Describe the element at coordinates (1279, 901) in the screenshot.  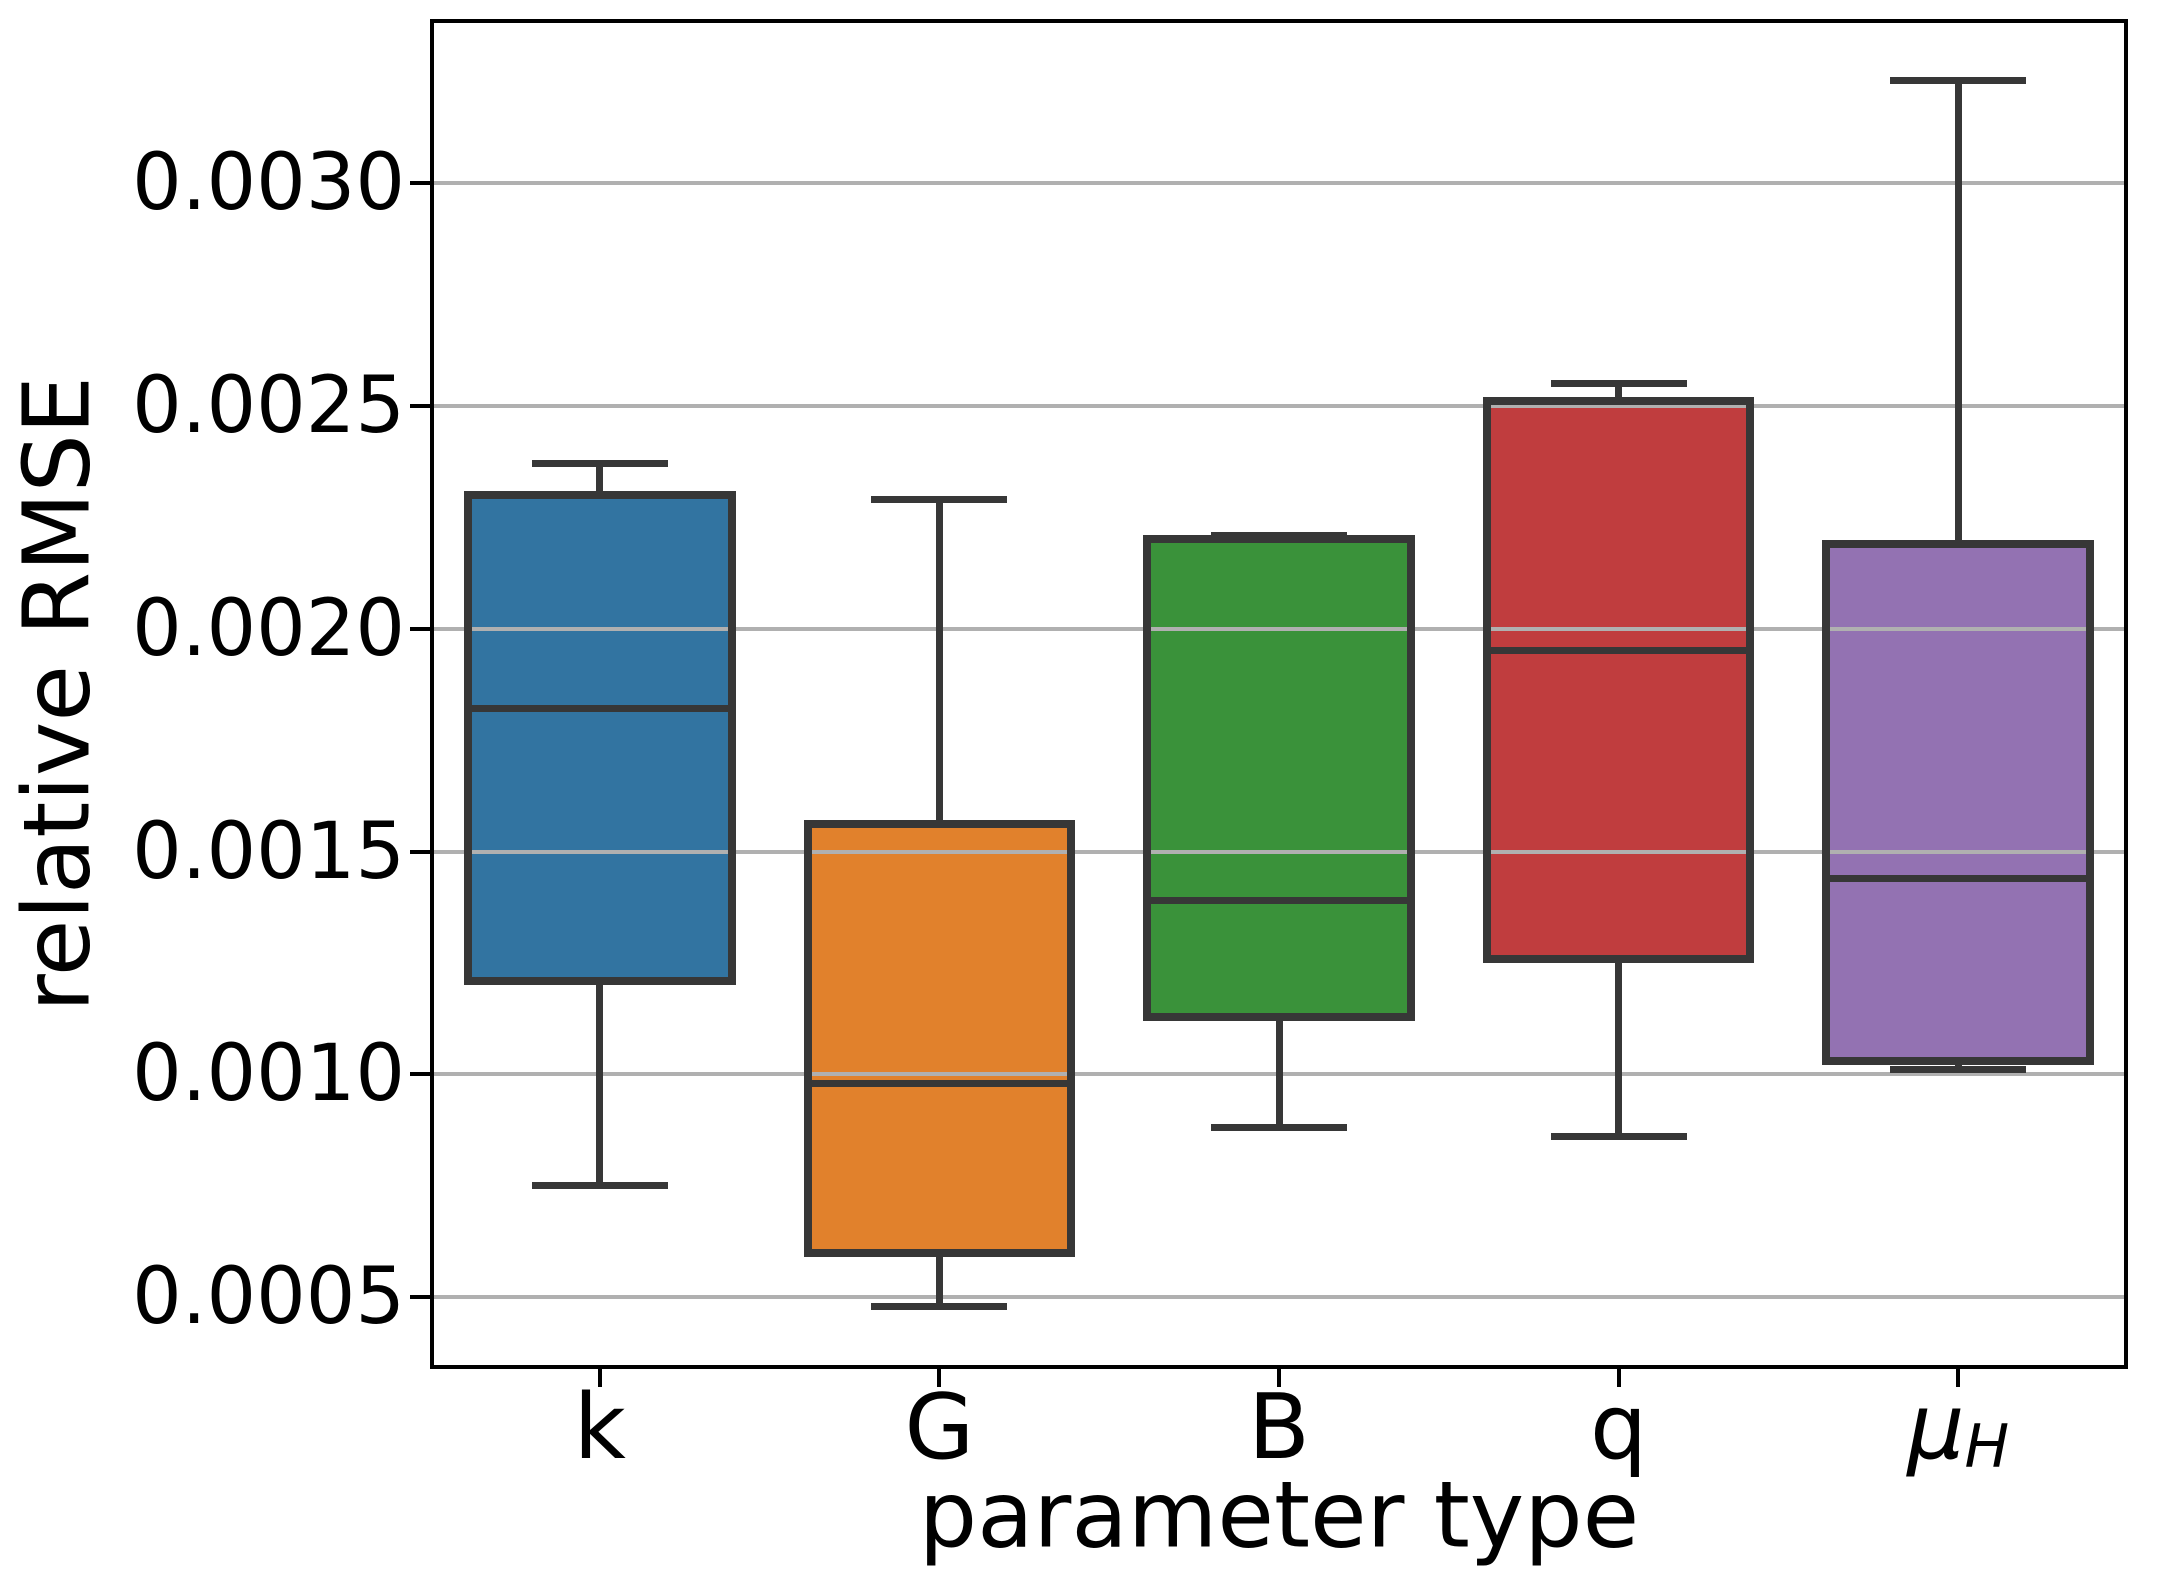
I see `median-line-B` at that location.